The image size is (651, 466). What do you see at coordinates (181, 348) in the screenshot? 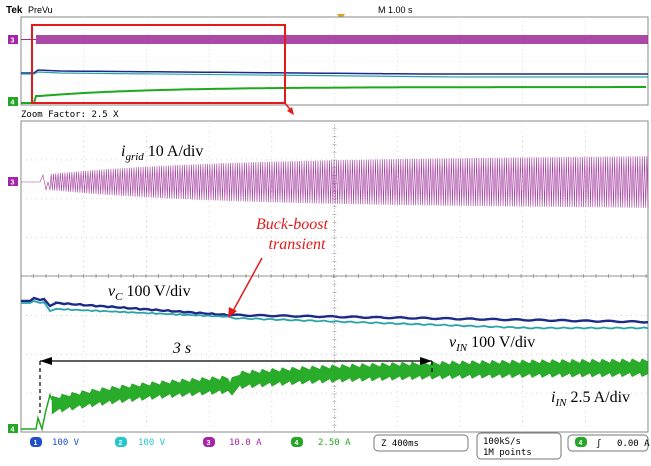
I see `duration-label: 3 s` at bounding box center [181, 348].